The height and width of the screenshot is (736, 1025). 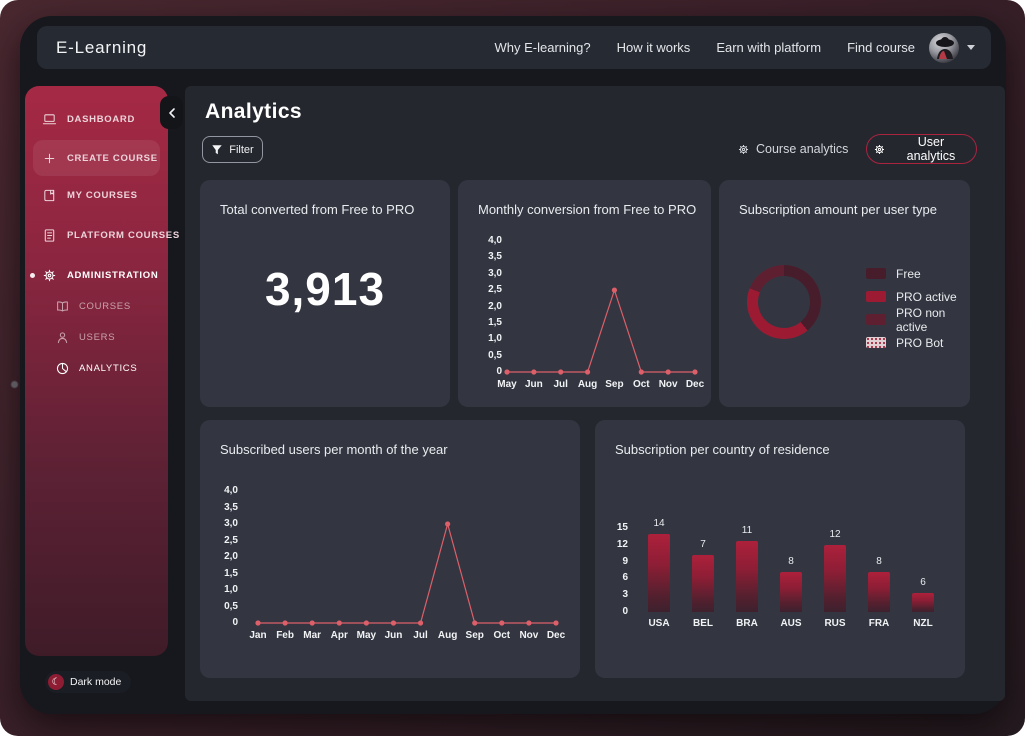 I want to click on sidebar-collapse-button, so click(x=171, y=112).